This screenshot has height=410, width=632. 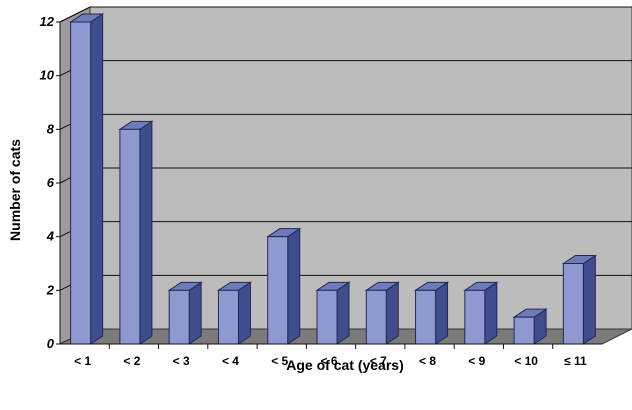 I want to click on x-tick-label: < 10, so click(x=526, y=361).